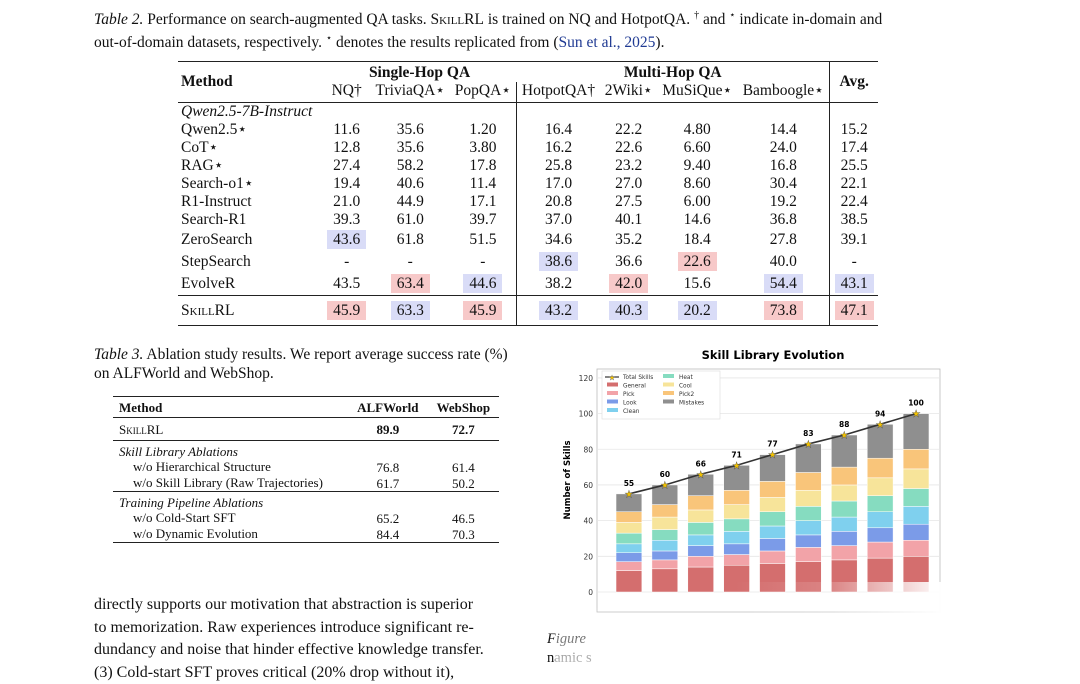 The height and width of the screenshot is (684, 1080). I want to click on row-value: 30.4, so click(783, 184).